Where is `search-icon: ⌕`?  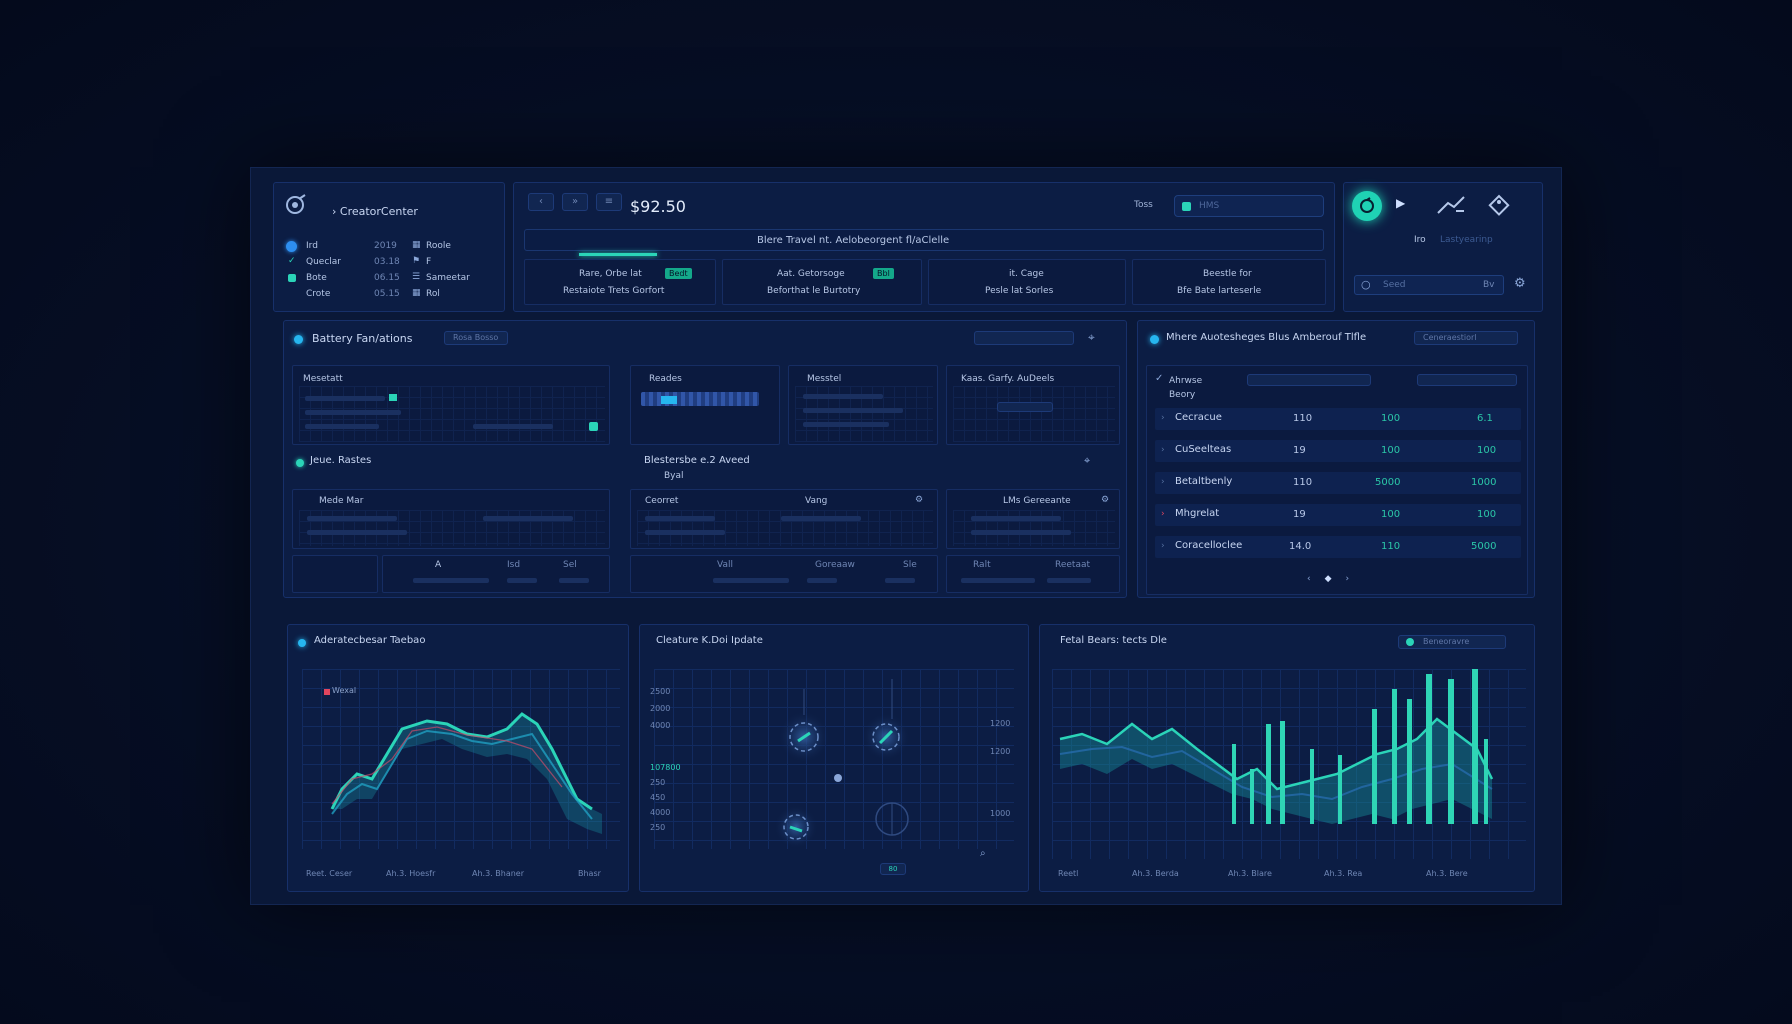 search-icon: ⌕ is located at coordinates (983, 853).